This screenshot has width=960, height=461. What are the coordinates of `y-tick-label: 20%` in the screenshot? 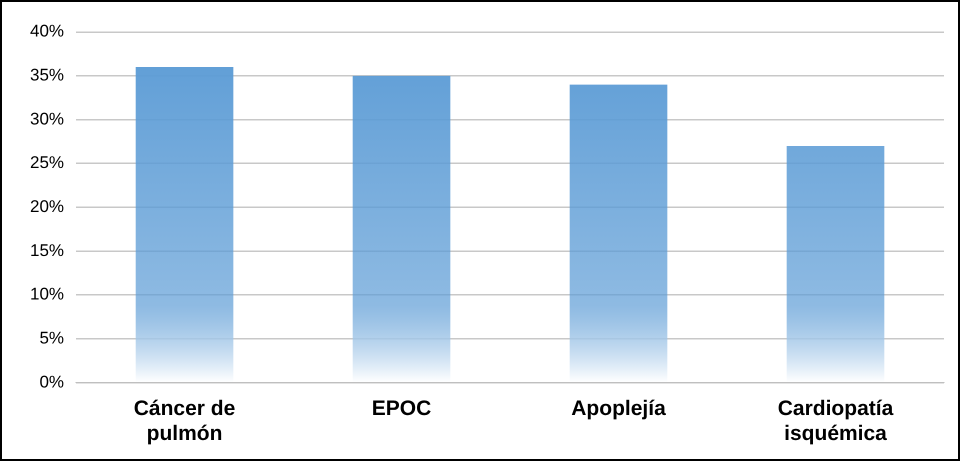 It's located at (47, 206).